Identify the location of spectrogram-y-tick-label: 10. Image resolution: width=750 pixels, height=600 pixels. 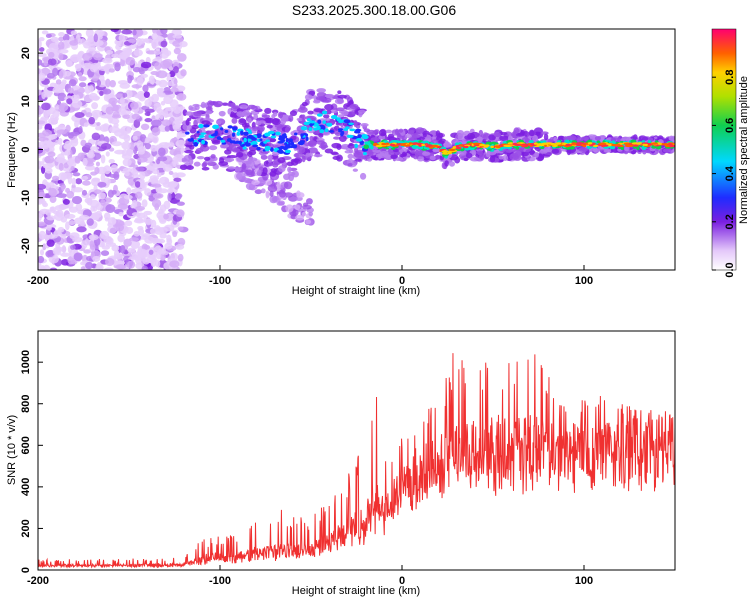
(26, 101).